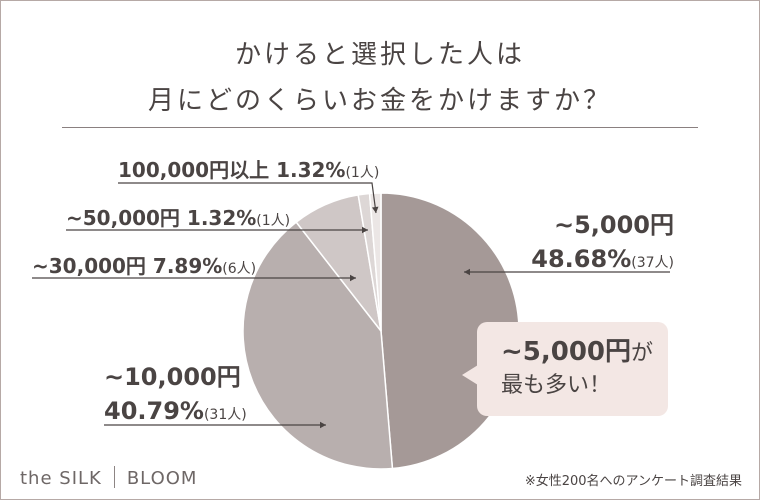 Image resolution: width=760 pixels, height=500 pixels. Describe the element at coordinates (311, 170) in the screenshot. I see `label-100000-value: 1.32%` at that location.